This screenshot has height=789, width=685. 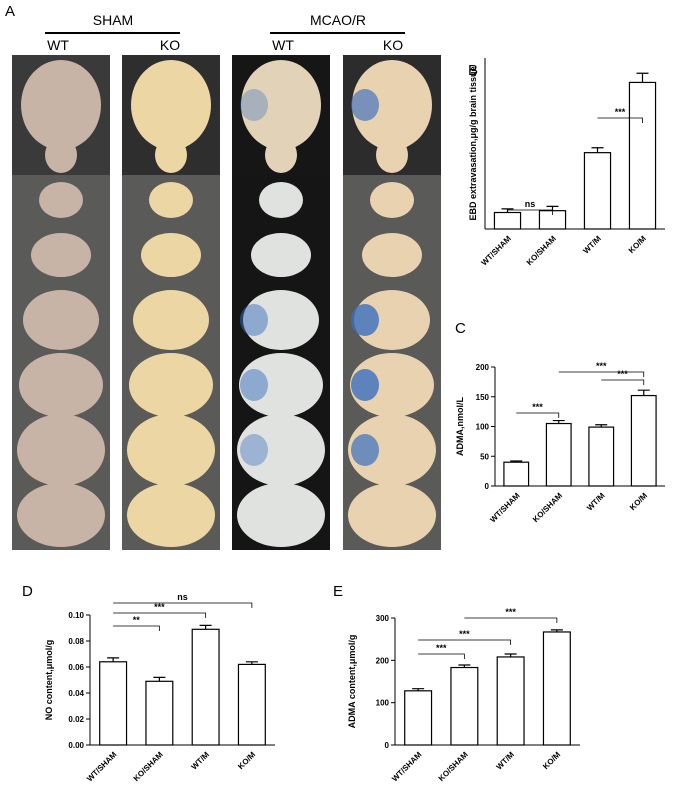 What do you see at coordinates (10, 11) in the screenshot?
I see `panel-label: A` at bounding box center [10, 11].